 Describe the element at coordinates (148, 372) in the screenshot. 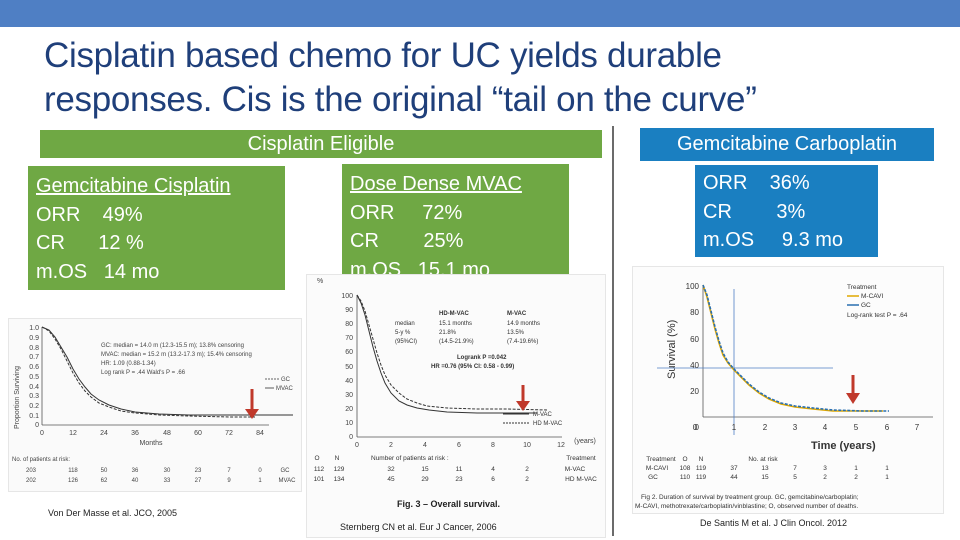

I see `fig1-gc-curve` at that location.